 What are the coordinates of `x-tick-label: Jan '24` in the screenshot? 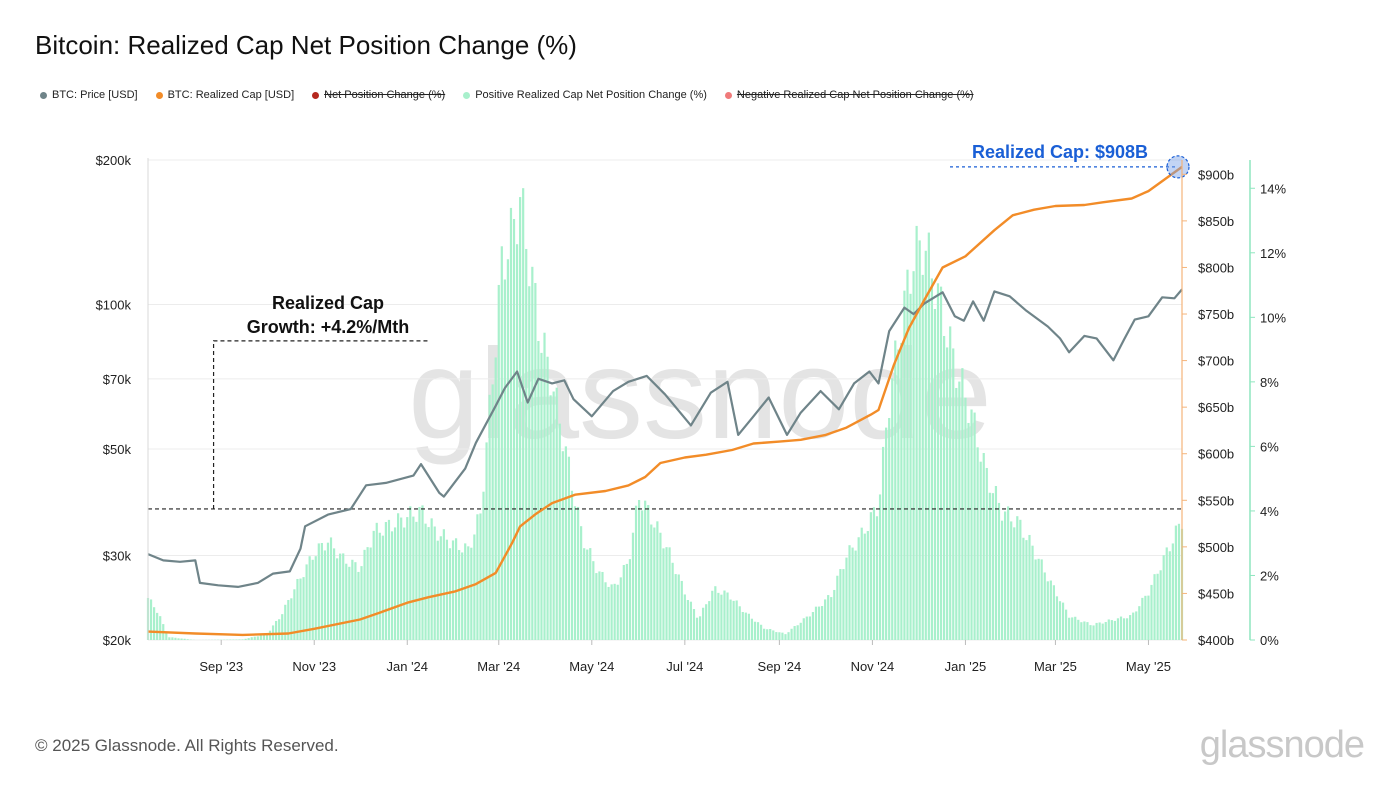 It's located at (408, 666).